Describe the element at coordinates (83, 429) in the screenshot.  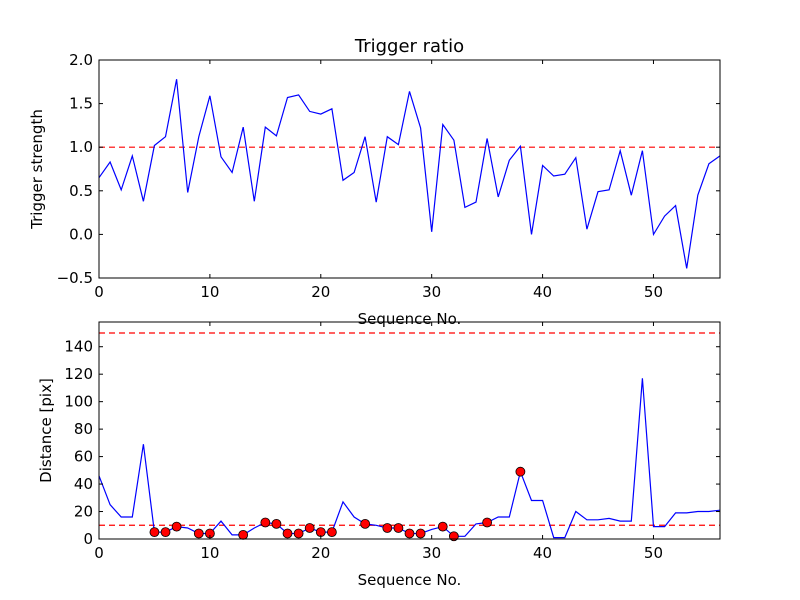
I see `y-tick-label: 80` at that location.